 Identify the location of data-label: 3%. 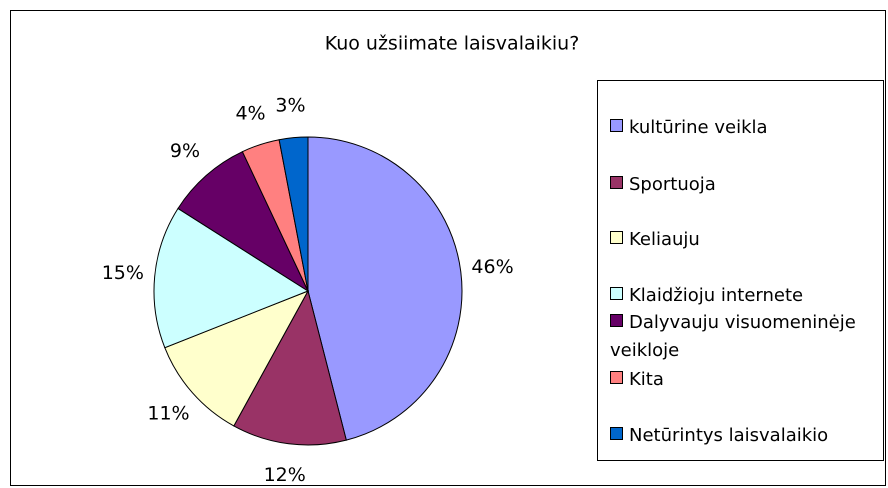
(290, 105).